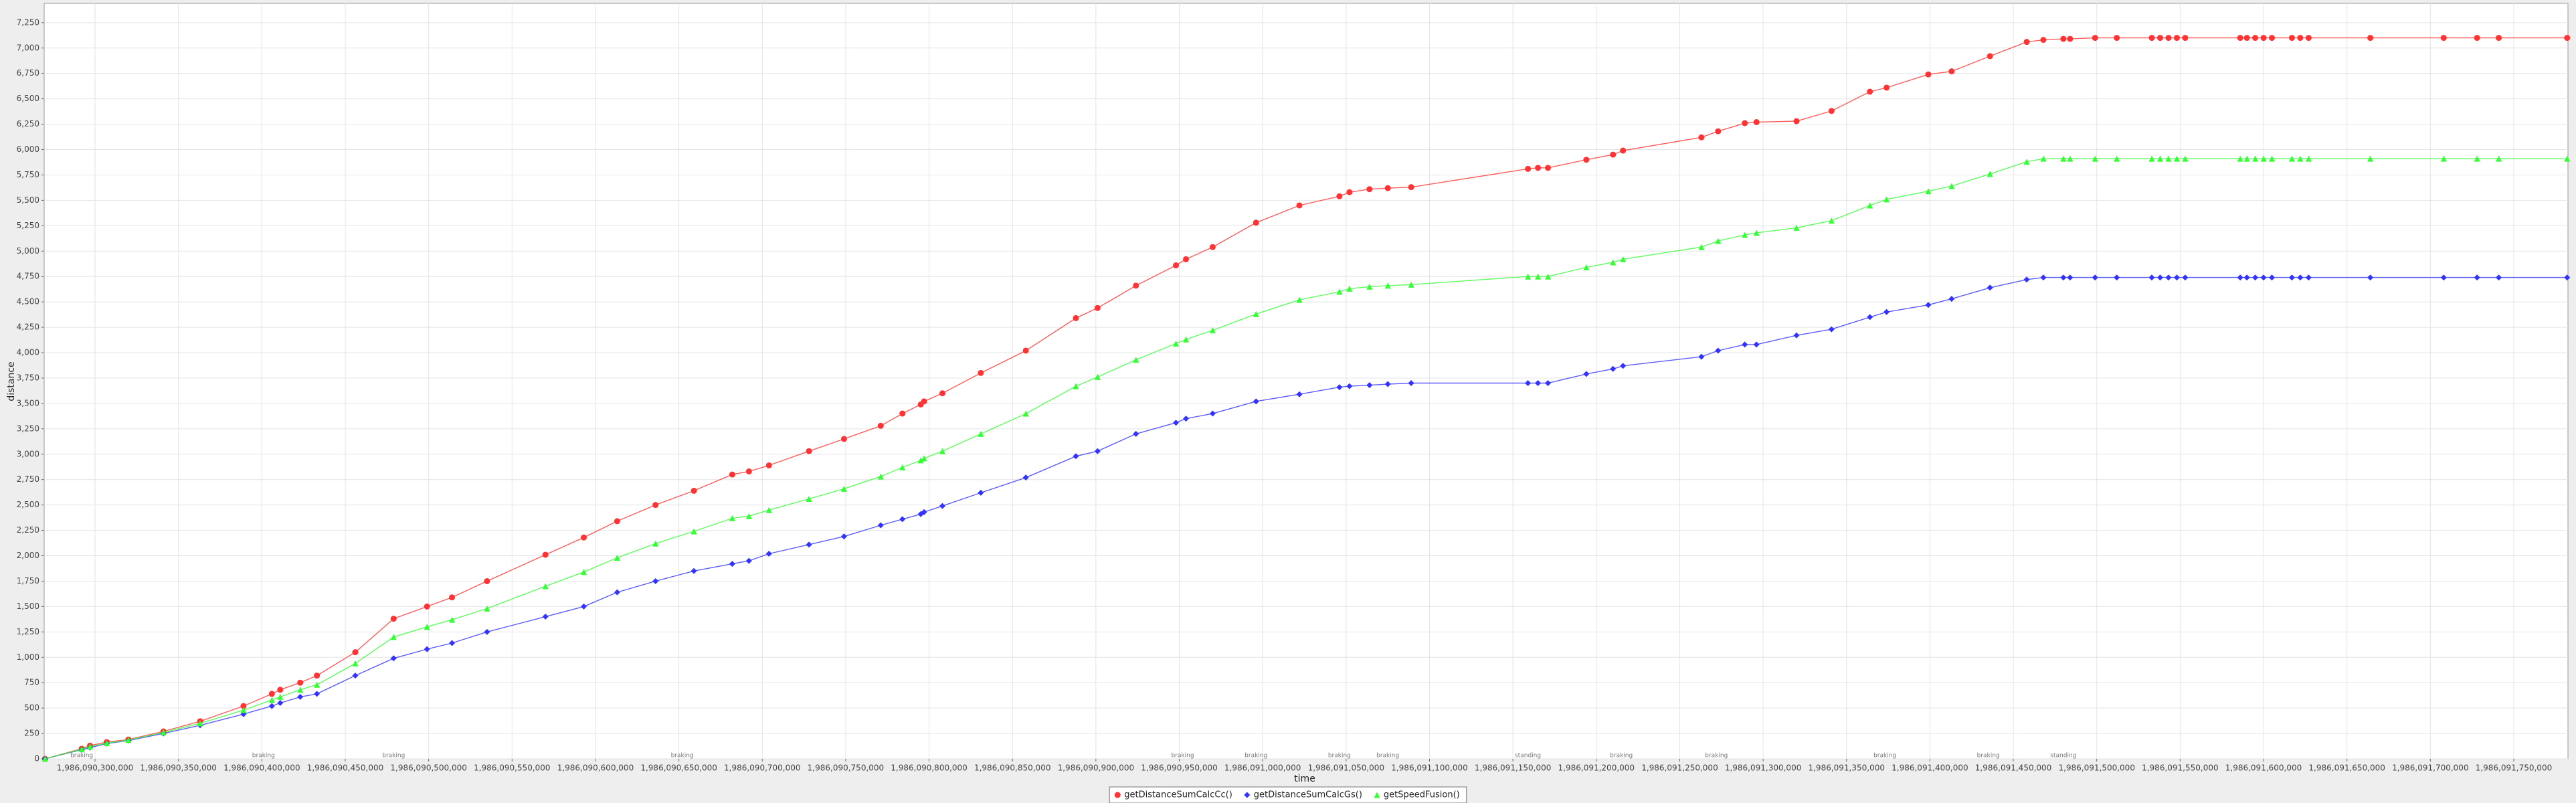 The width and height of the screenshot is (2576, 803). What do you see at coordinates (28, 581) in the screenshot?
I see `y-tick-label: 1,750` at bounding box center [28, 581].